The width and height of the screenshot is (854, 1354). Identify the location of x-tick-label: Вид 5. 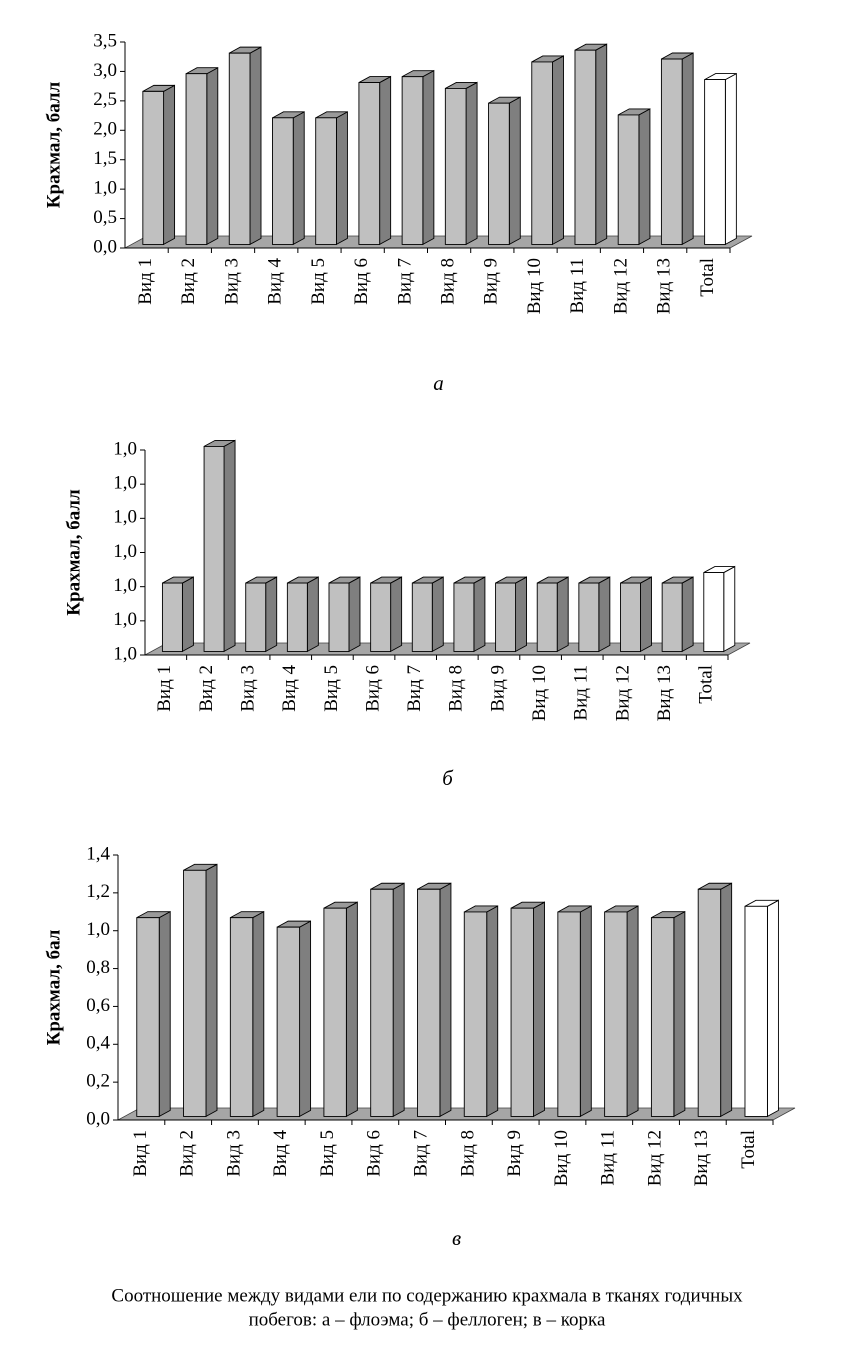
(331, 688).